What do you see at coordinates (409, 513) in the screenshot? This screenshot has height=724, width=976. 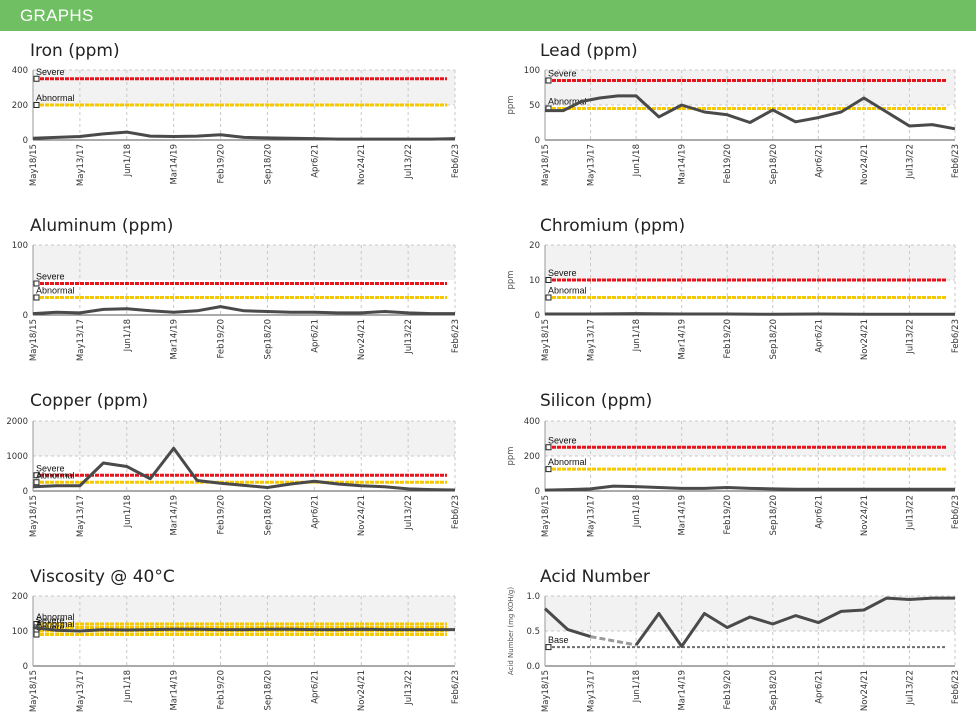 I see `copper-x-tick-label: Jul13/22` at bounding box center [409, 513].